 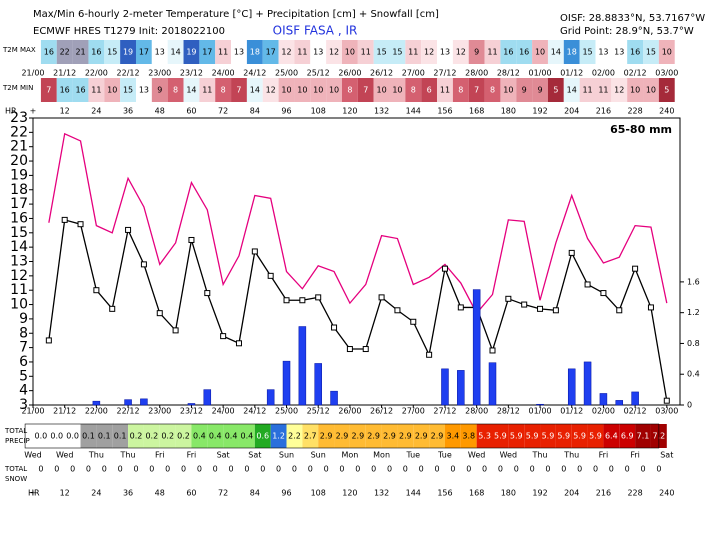 What do you see at coordinates (555, 90) in the screenshot?
I see `temp-value: 5` at bounding box center [555, 90].